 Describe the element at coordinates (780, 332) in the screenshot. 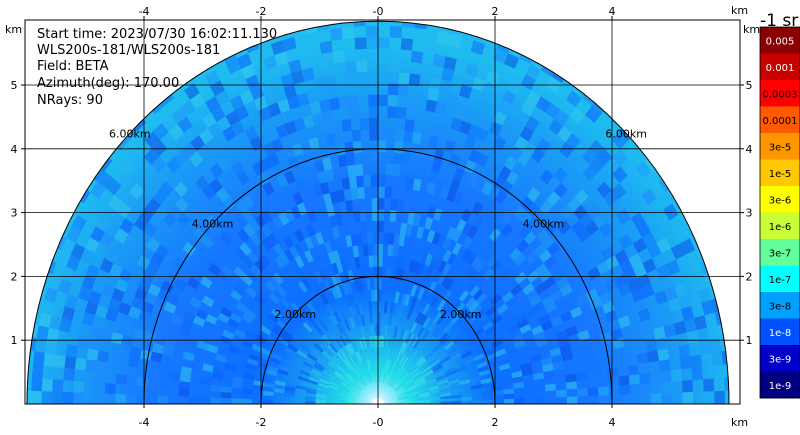

I see `colorbar-segment` at that location.